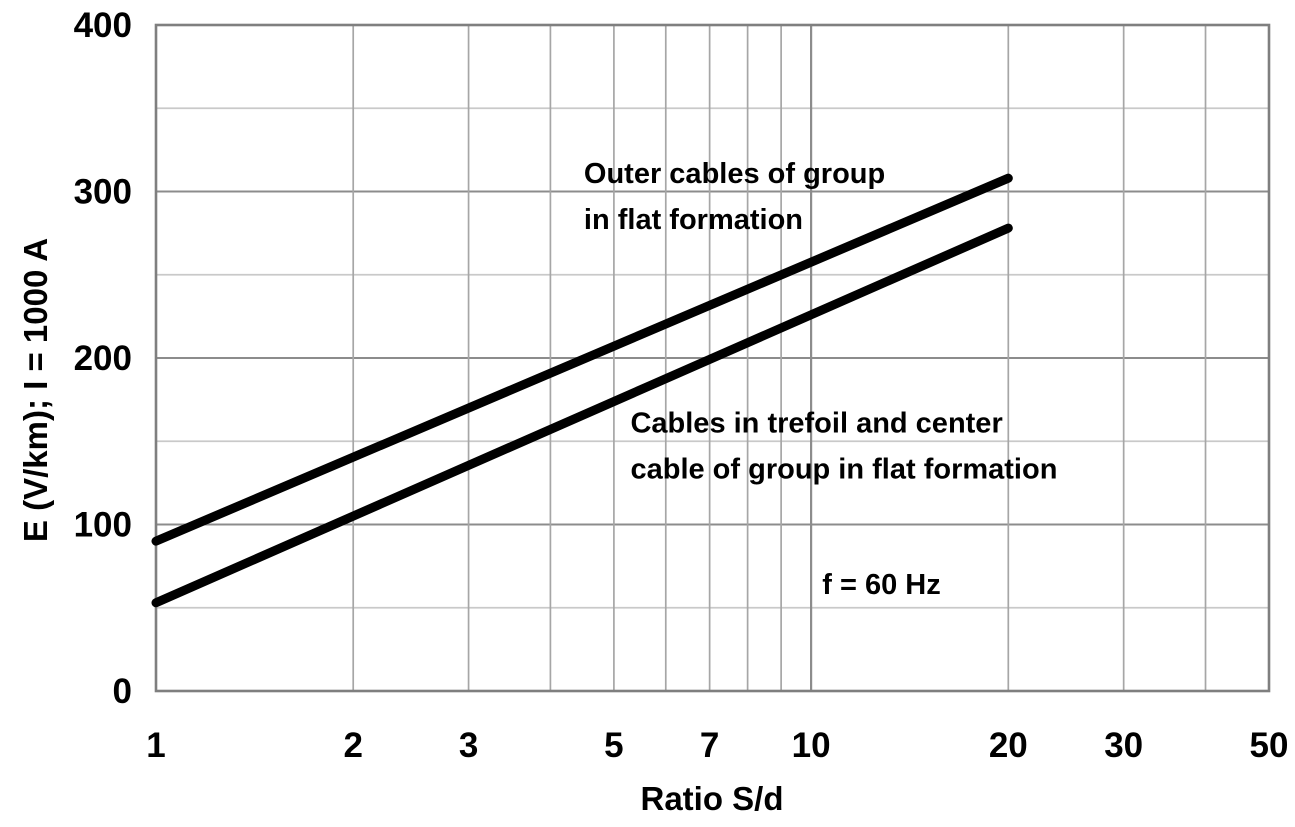 This screenshot has height=827, width=1295. I want to click on y-tick-label: 400, so click(103, 25).